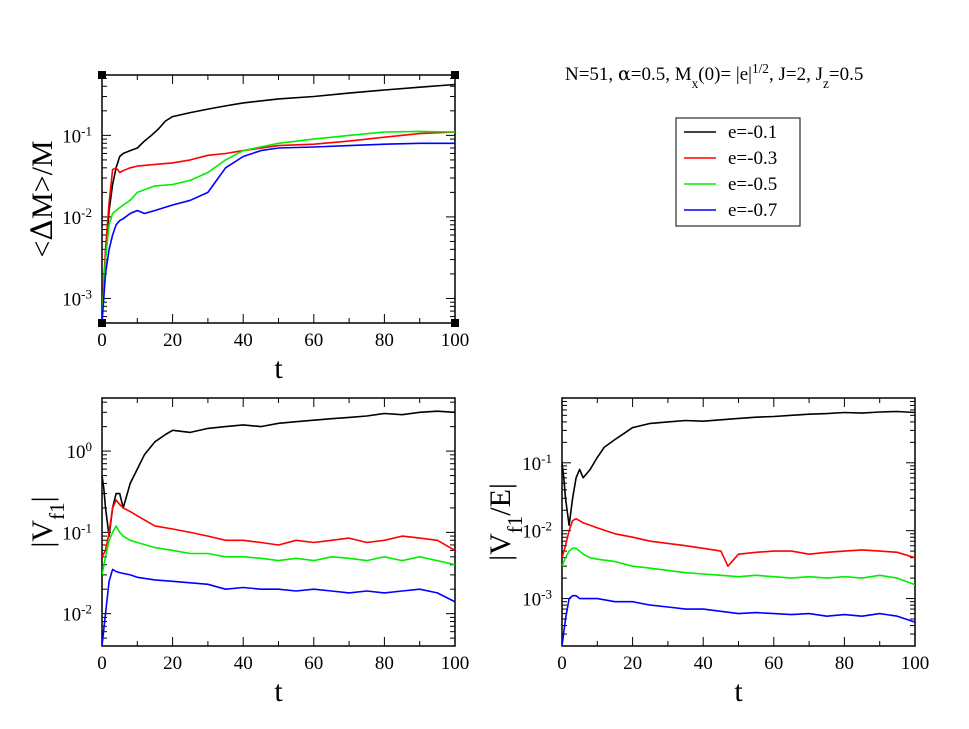  Describe the element at coordinates (752, 184) in the screenshot. I see `legend-label: e=-0.5` at that location.